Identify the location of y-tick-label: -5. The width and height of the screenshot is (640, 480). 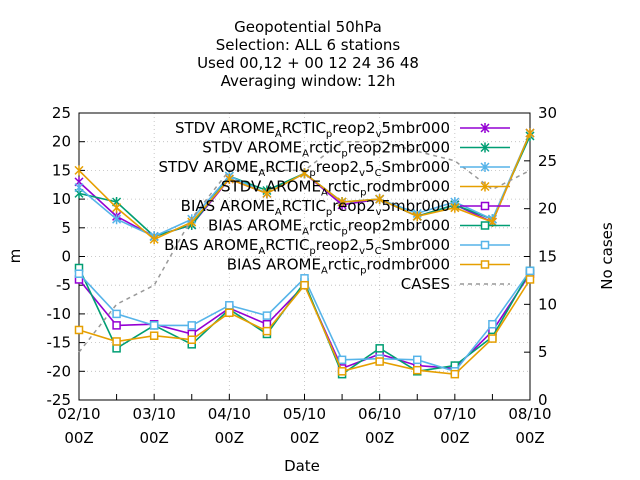
(63, 285).